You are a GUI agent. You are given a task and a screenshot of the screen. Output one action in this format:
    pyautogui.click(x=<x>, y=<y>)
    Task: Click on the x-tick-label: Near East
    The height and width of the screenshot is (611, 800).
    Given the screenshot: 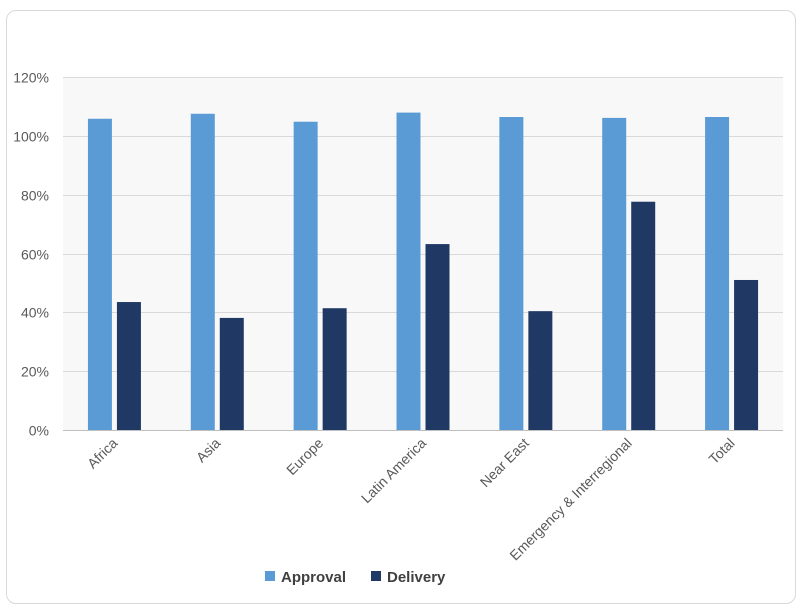 What is the action you would take?
    pyautogui.click(x=504, y=462)
    